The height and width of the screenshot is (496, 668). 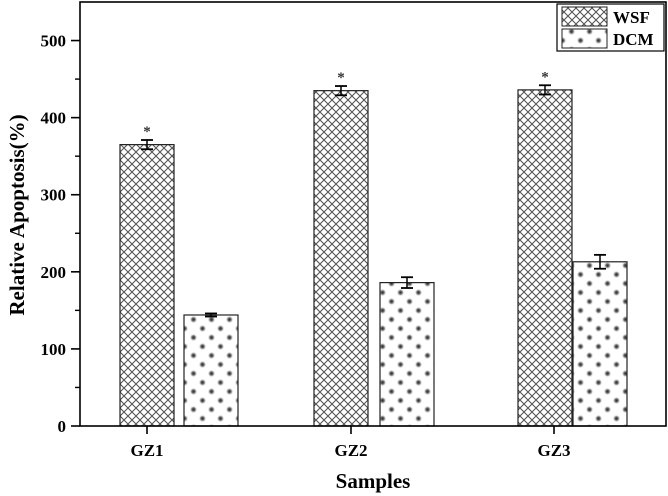 I want to click on legend-swatch-dcm, so click(x=584, y=38).